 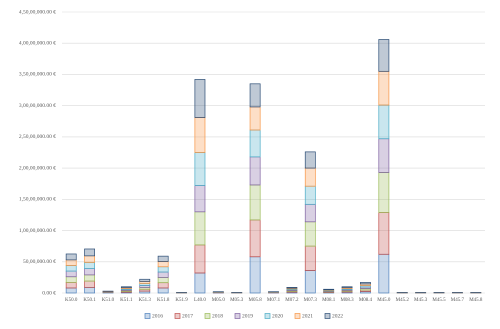 I want to click on x-tick-label: M08.1, so click(x=329, y=300).